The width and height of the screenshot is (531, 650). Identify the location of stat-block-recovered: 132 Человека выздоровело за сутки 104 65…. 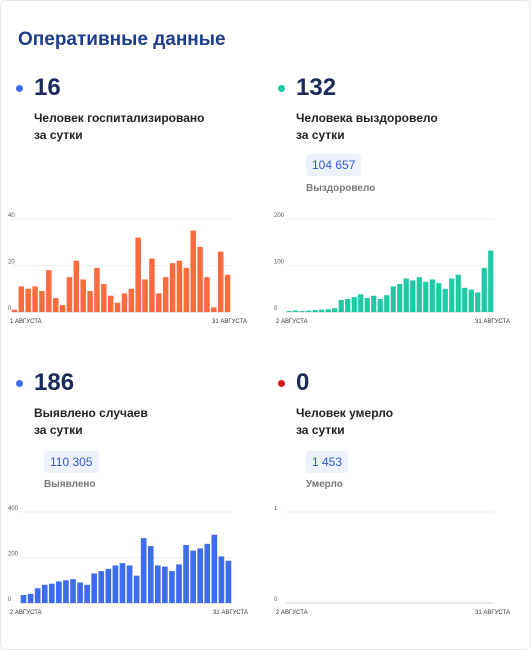
(398, 134).